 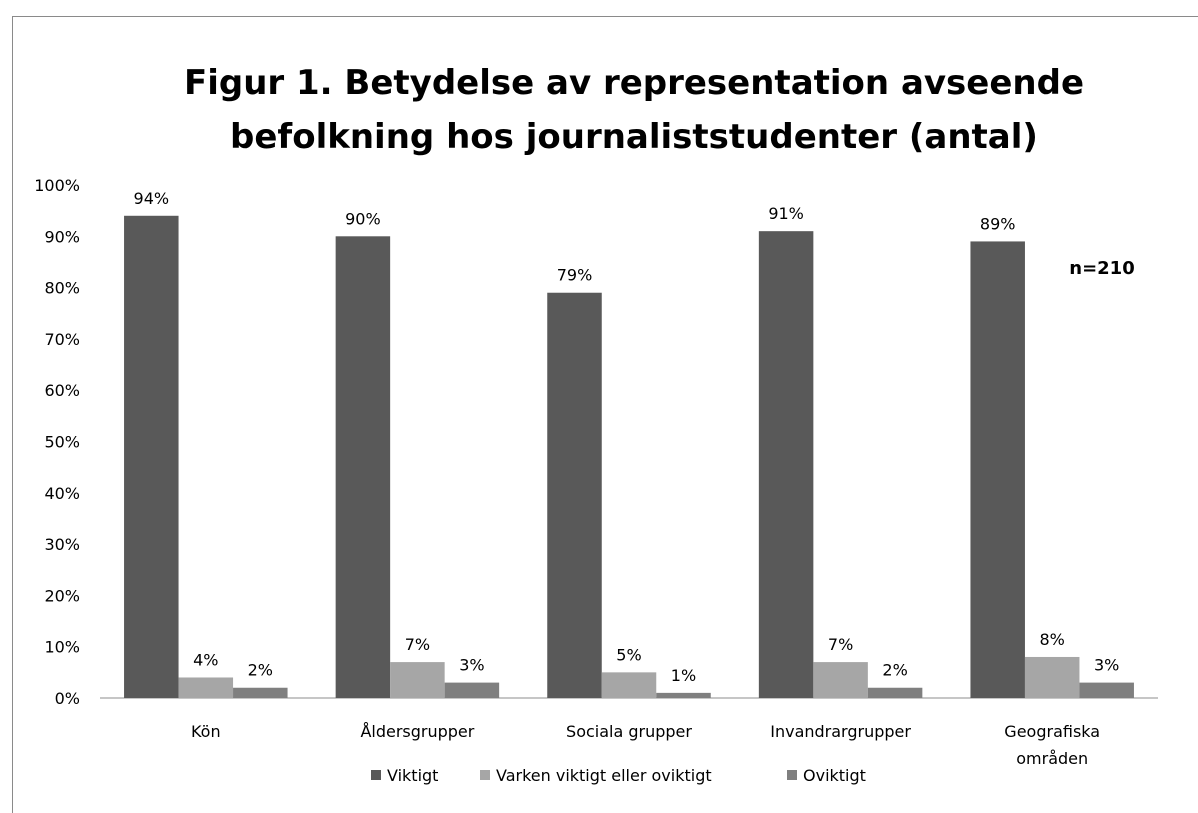 What do you see at coordinates (1052, 731) in the screenshot?
I see `x-category-label: Geografiska` at bounding box center [1052, 731].